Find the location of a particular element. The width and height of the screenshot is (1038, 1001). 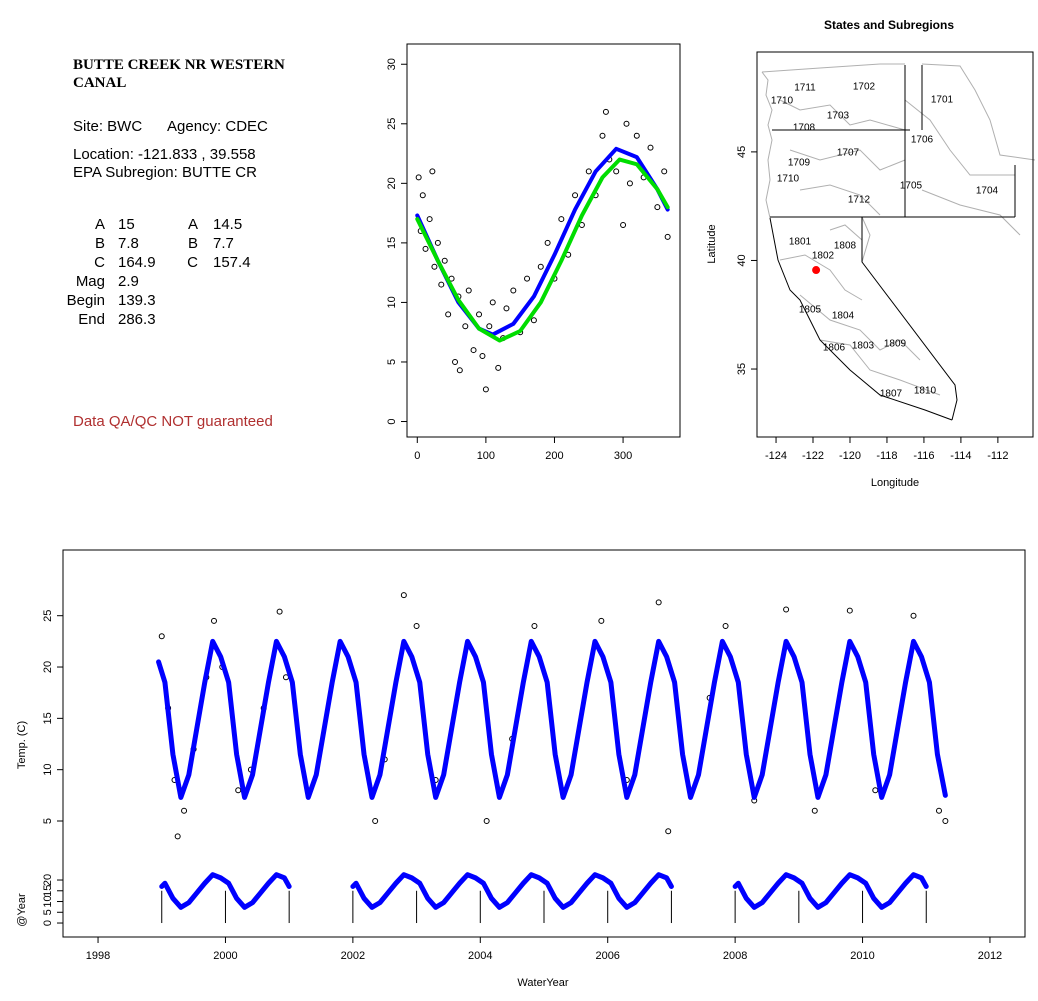

param-label: Mag is located at coordinates (90, 281).